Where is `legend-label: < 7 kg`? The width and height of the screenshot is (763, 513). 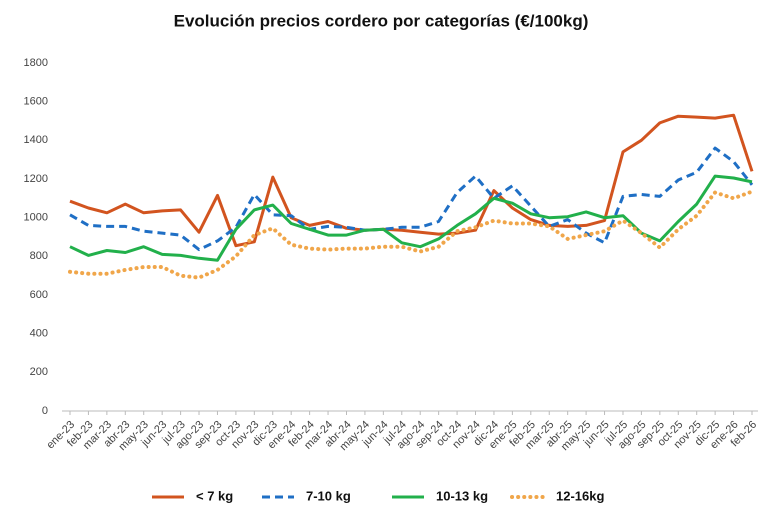 legend-label: < 7 kg is located at coordinates (214, 495).